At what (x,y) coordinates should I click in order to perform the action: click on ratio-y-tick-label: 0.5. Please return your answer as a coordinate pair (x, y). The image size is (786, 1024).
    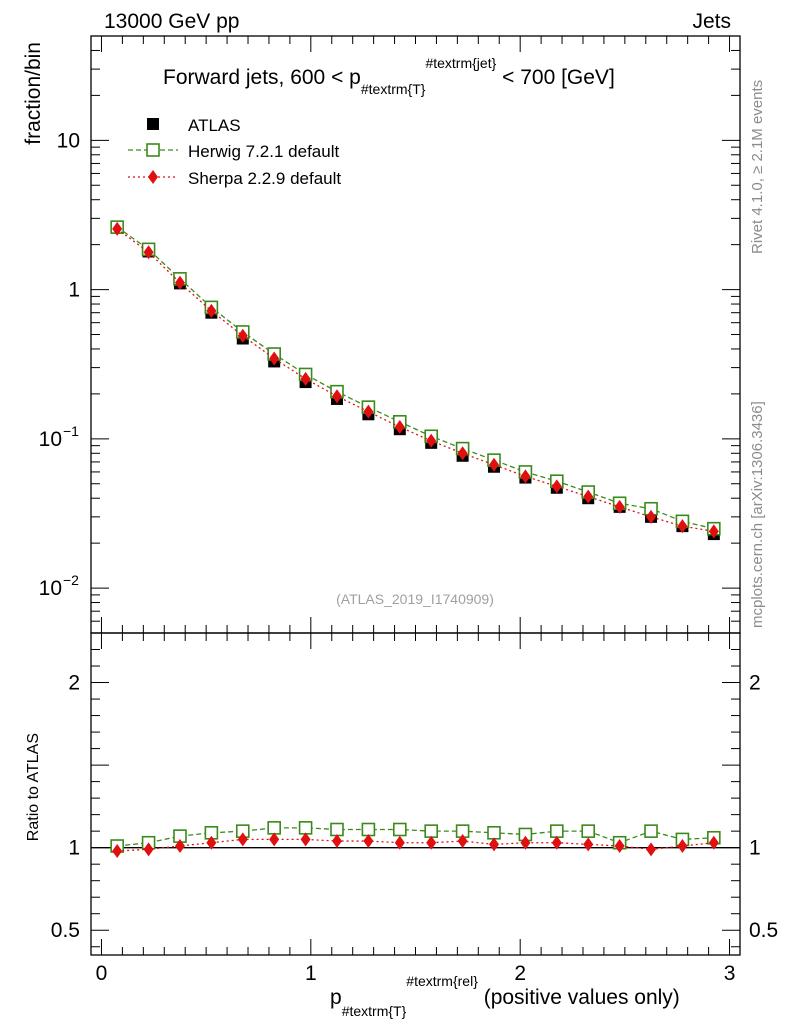
    Looking at the image, I should click on (65, 930).